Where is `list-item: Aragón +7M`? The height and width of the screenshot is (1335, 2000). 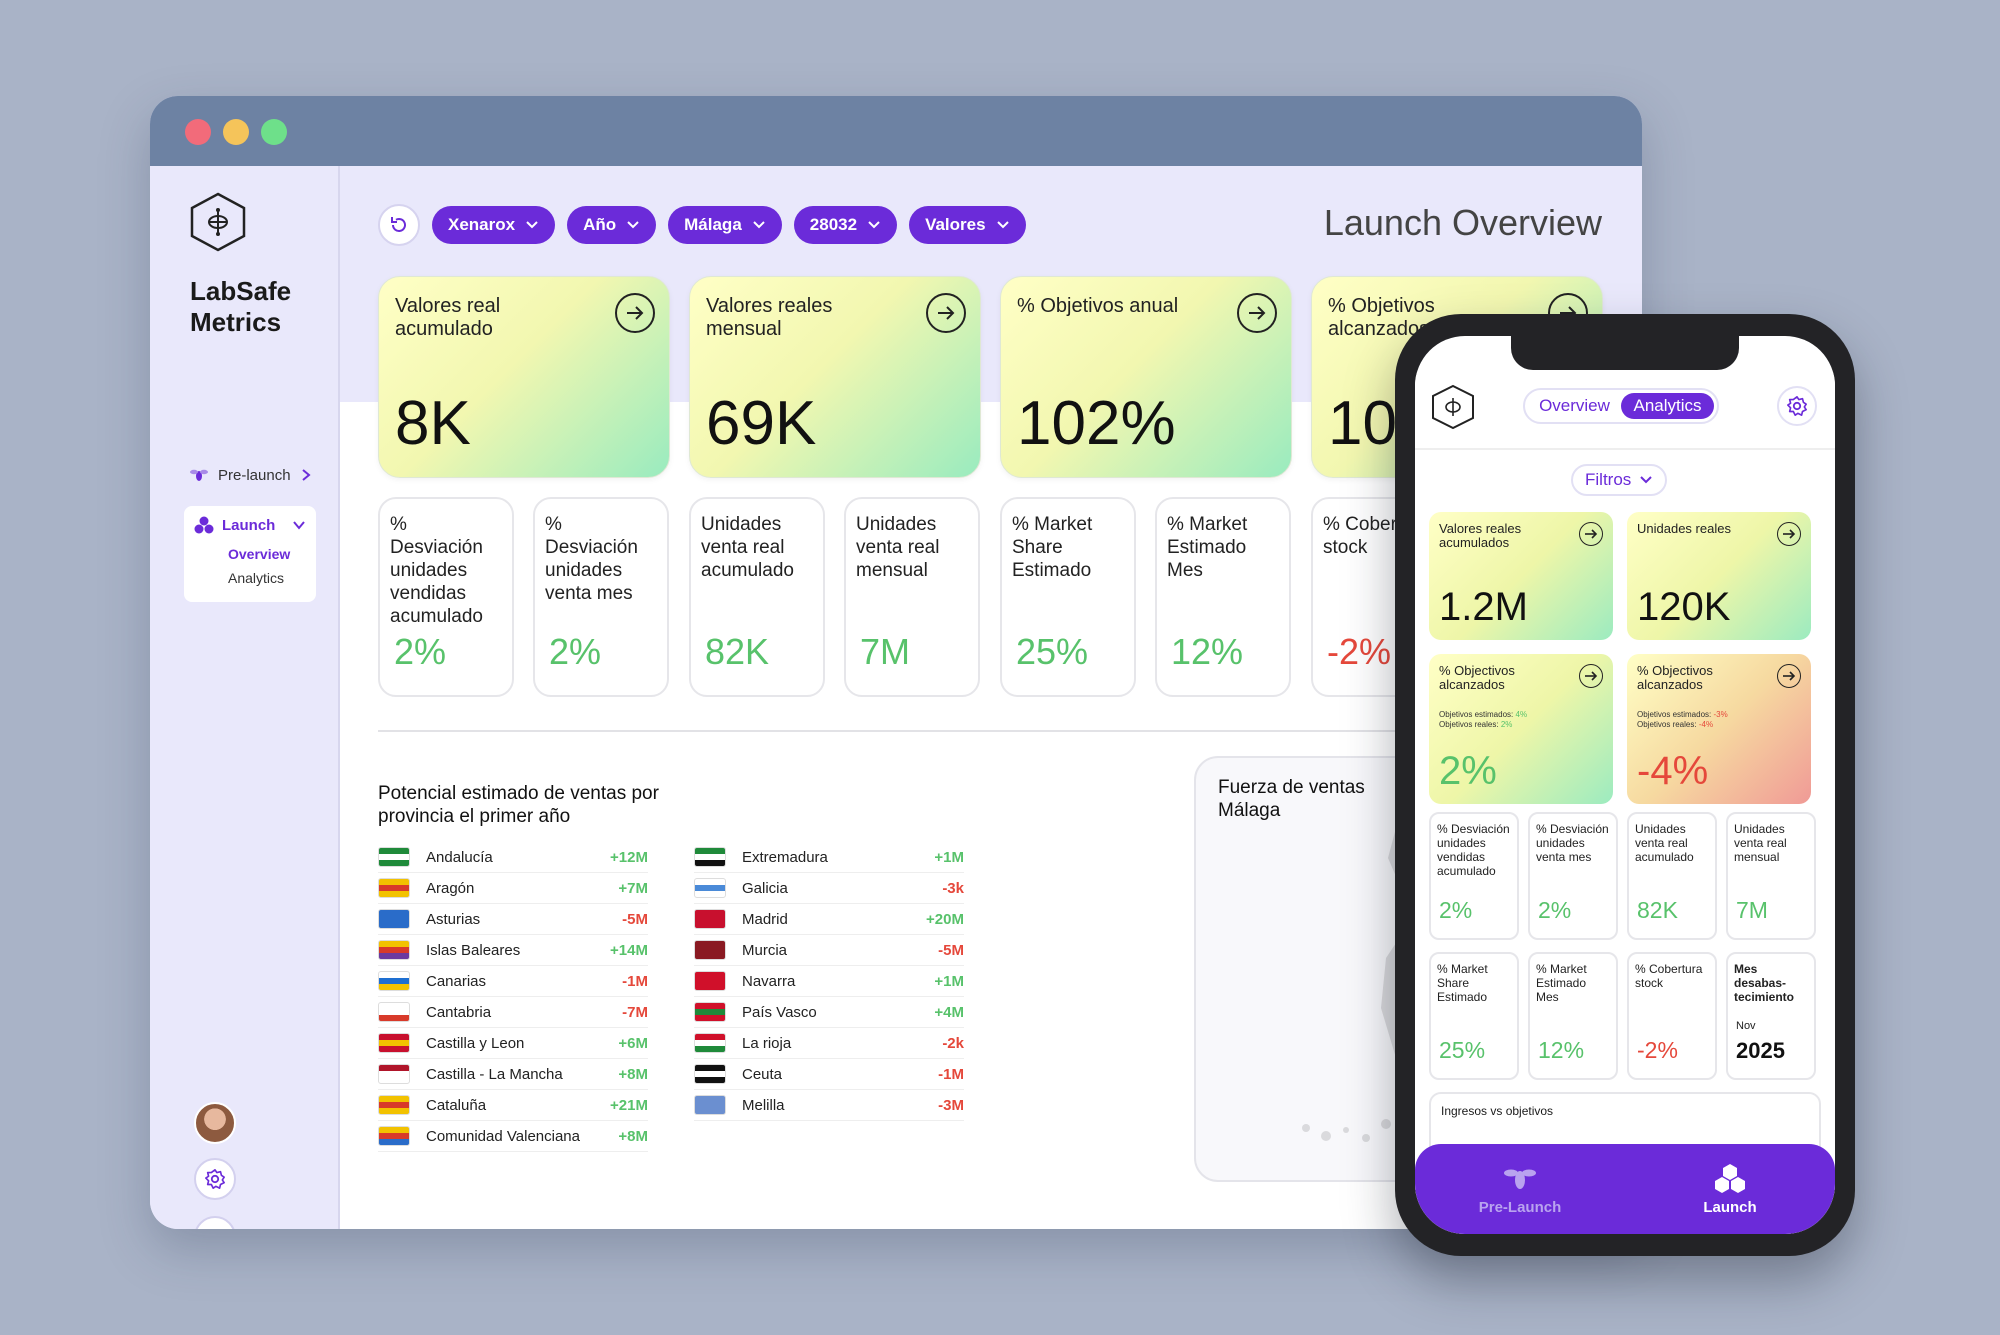
list-item: Aragón +7M is located at coordinates (513, 888).